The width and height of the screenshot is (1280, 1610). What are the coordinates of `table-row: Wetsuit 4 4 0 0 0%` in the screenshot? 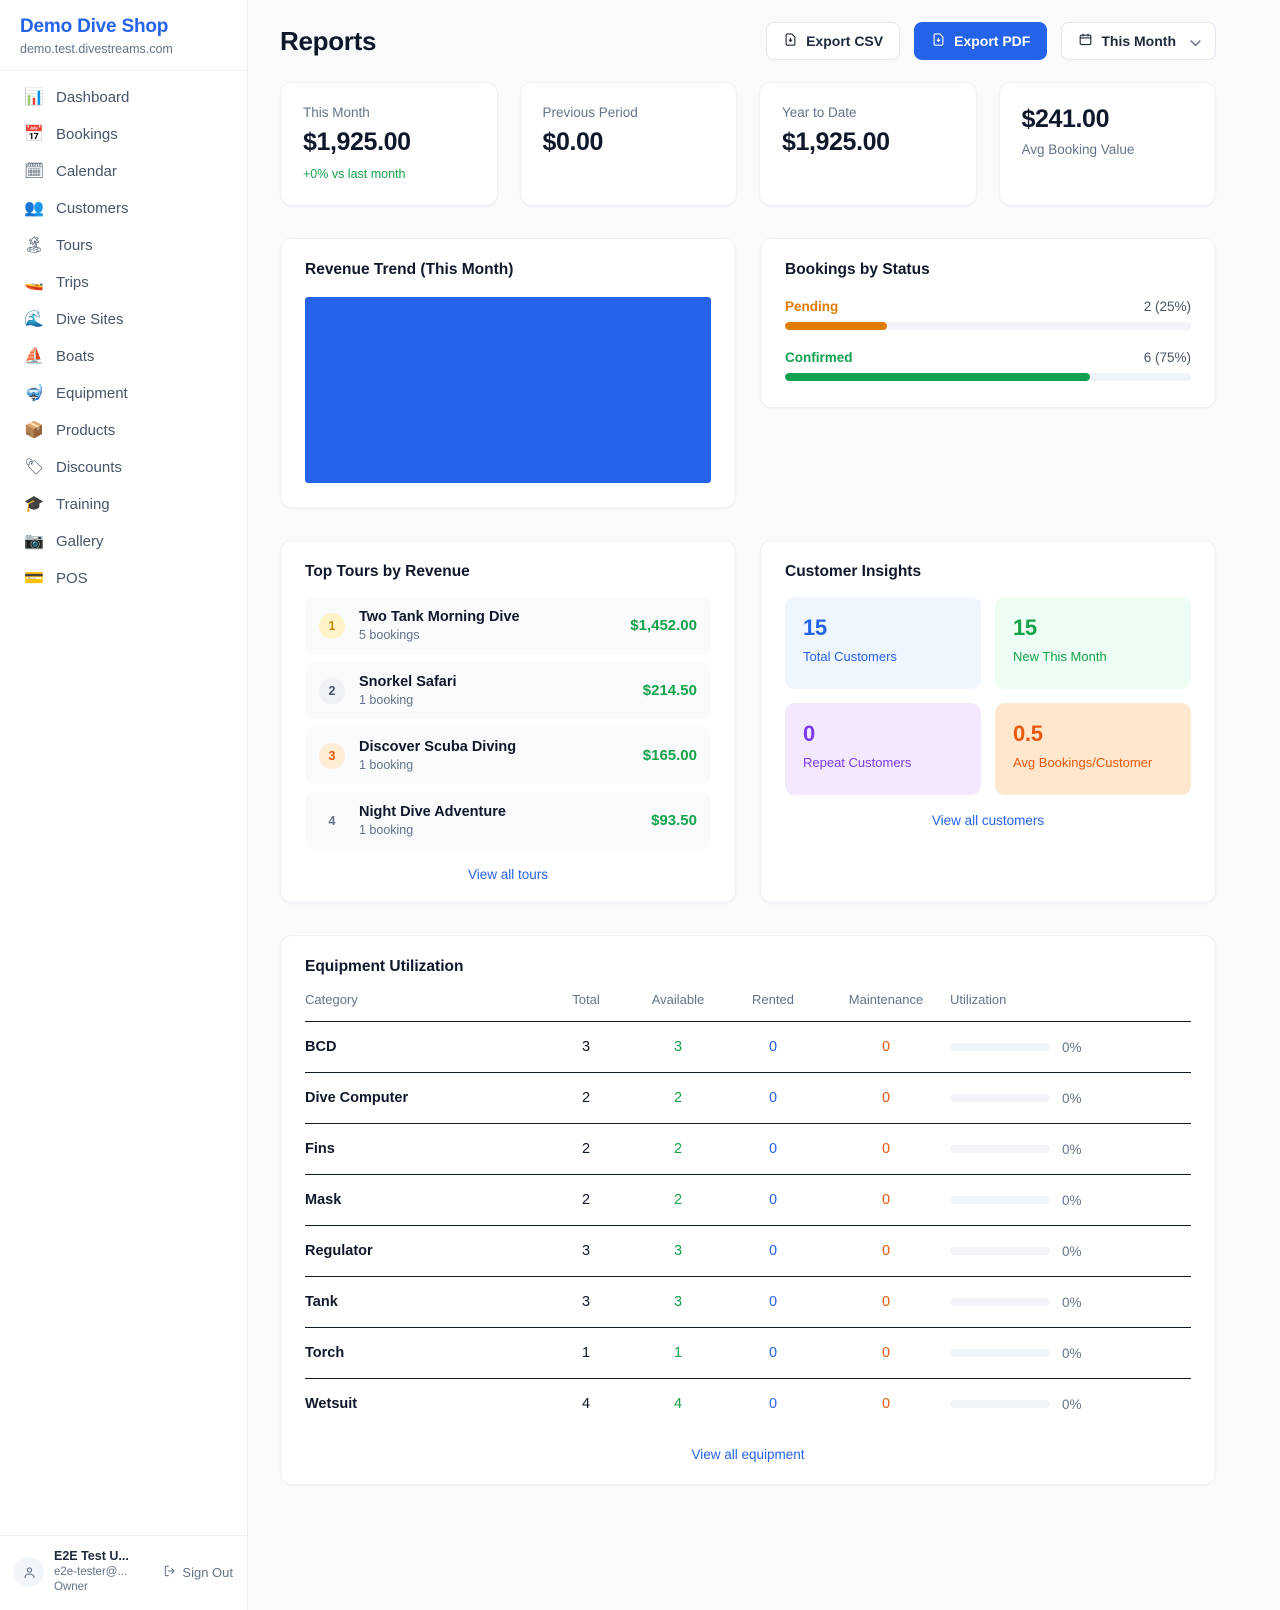 It's located at (748, 1404).